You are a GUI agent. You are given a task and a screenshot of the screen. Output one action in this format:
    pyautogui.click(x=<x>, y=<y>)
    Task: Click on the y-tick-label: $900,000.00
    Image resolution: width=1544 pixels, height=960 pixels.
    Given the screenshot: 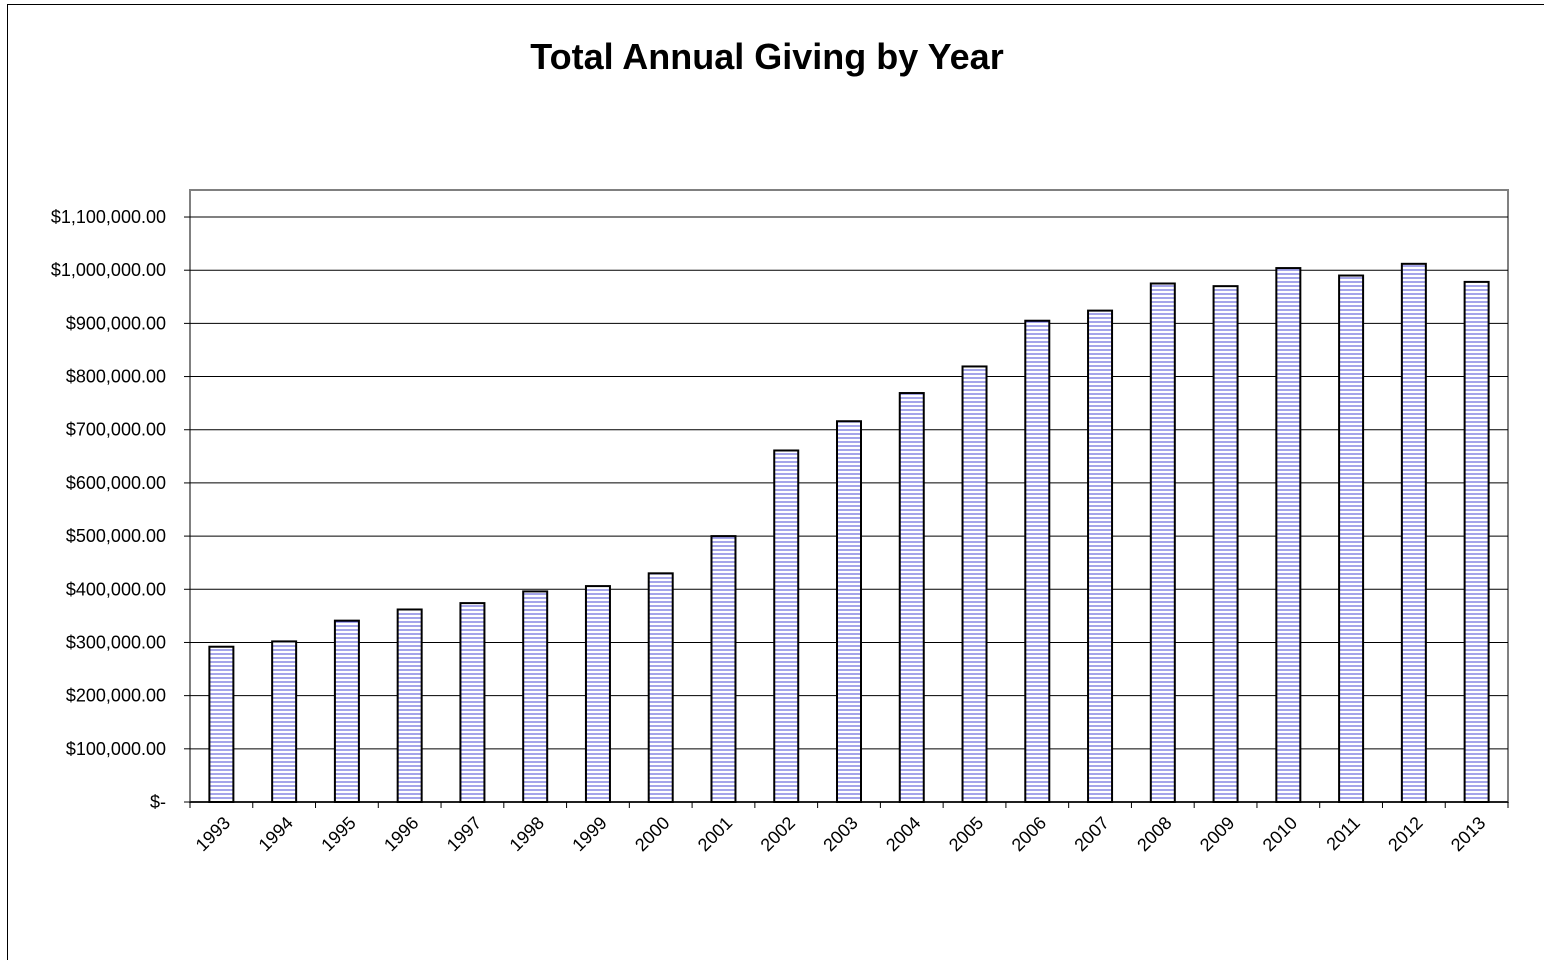 What is the action you would take?
    pyautogui.click(x=116, y=323)
    